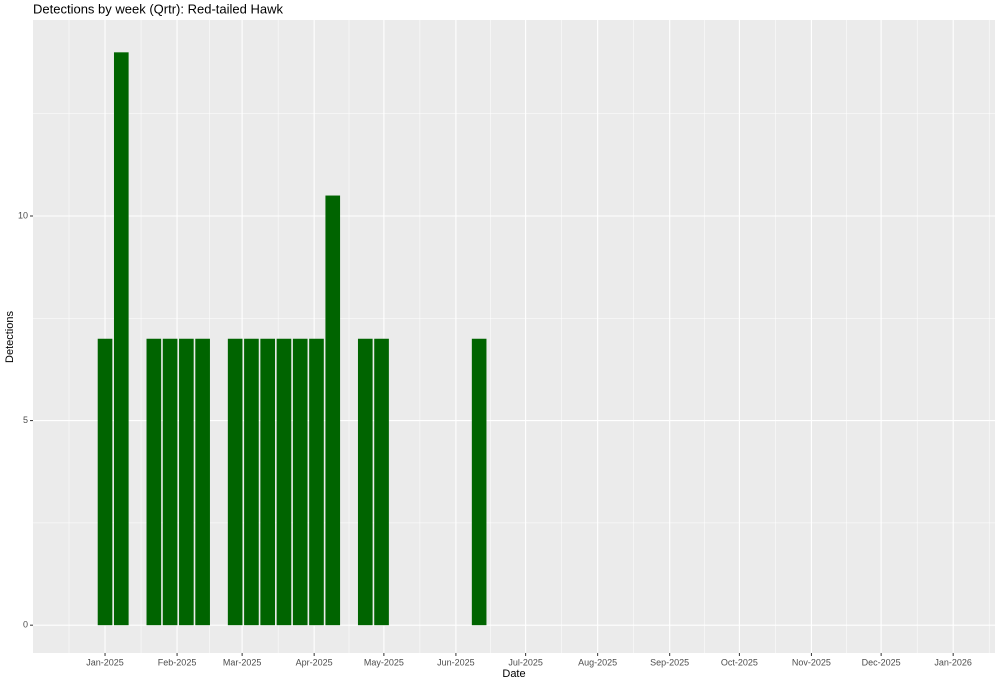  What do you see at coordinates (739, 662) in the screenshot?
I see `x-tick-label: Oct-2025` at bounding box center [739, 662].